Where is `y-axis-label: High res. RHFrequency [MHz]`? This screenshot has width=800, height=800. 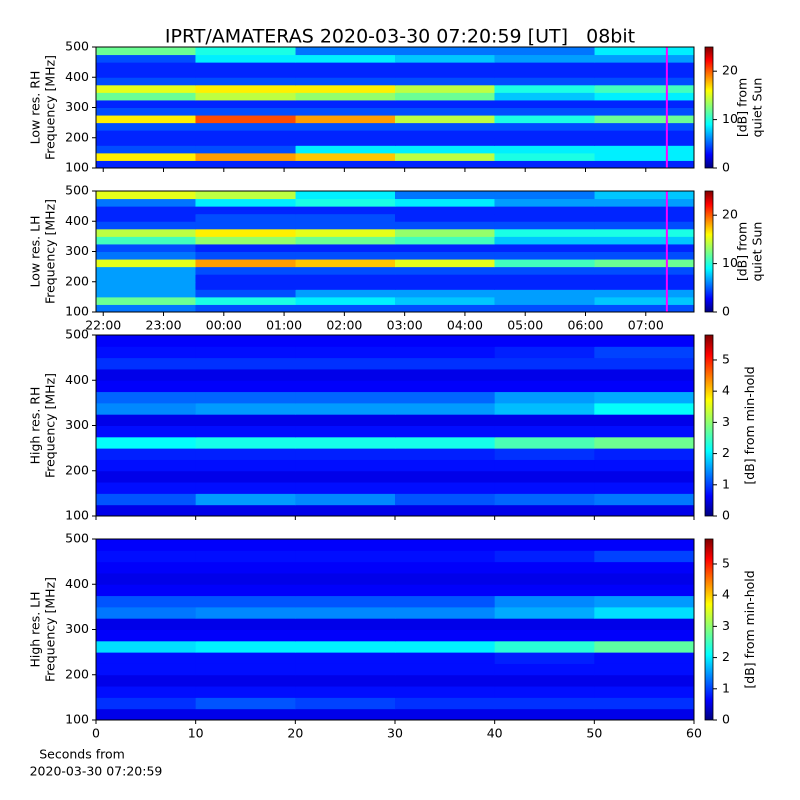
y-axis-label: High res. RHFrequency [MHz] is located at coordinates (42, 425).